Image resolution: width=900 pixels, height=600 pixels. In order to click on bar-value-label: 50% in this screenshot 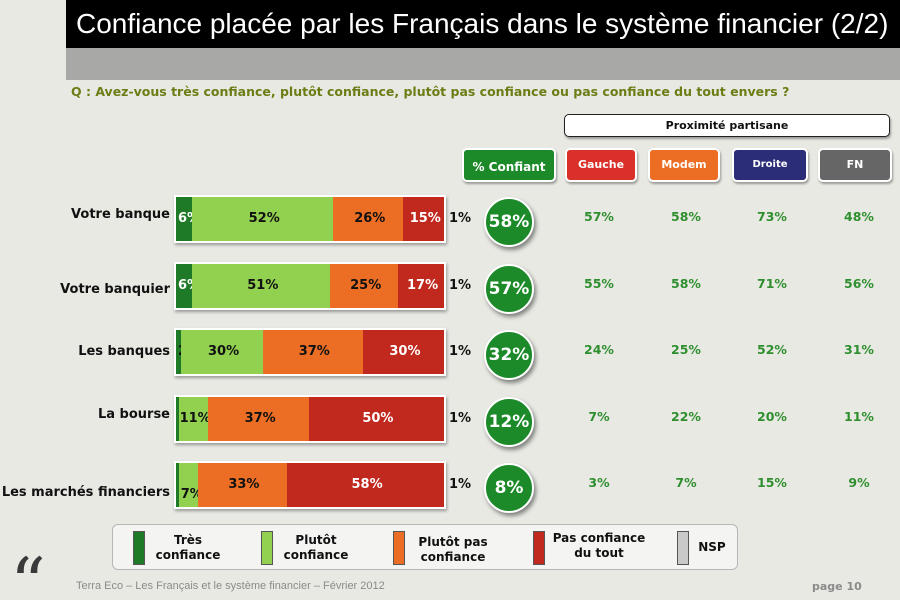, I will do `click(378, 418)`.